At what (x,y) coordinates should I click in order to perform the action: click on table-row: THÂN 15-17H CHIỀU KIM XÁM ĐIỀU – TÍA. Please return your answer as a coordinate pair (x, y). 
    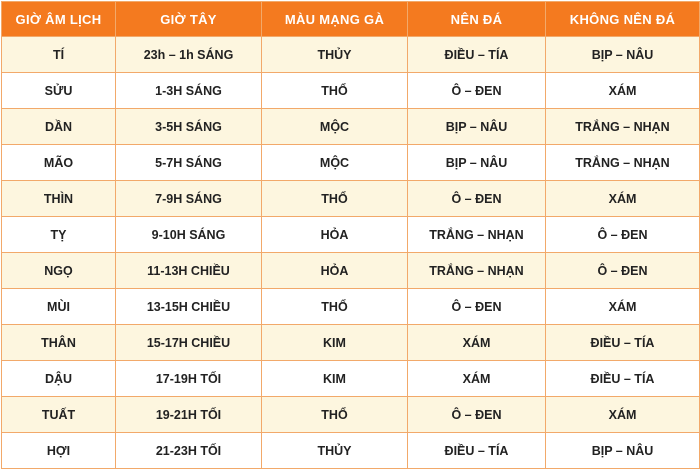
    Looking at the image, I should click on (350, 342).